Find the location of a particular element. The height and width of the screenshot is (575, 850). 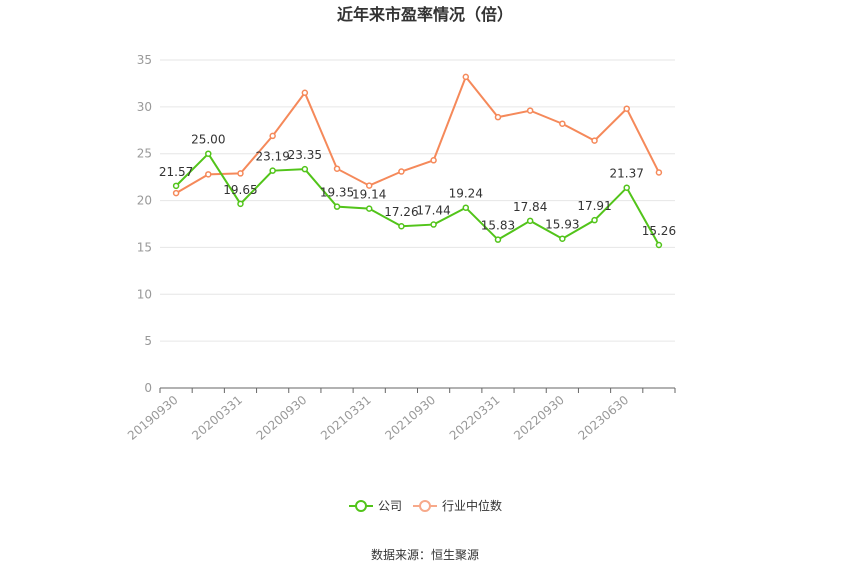

data-label: 17.84 is located at coordinates (530, 207).